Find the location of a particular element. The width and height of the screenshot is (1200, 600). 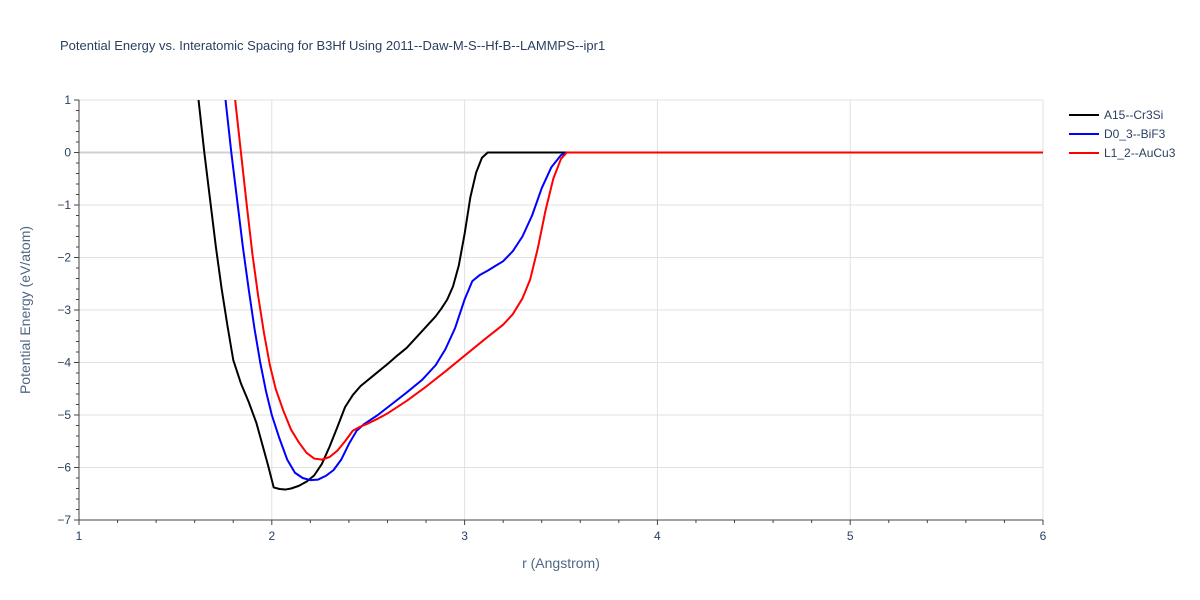

legend-item: A15--Cr3Si is located at coordinates (1116, 115).